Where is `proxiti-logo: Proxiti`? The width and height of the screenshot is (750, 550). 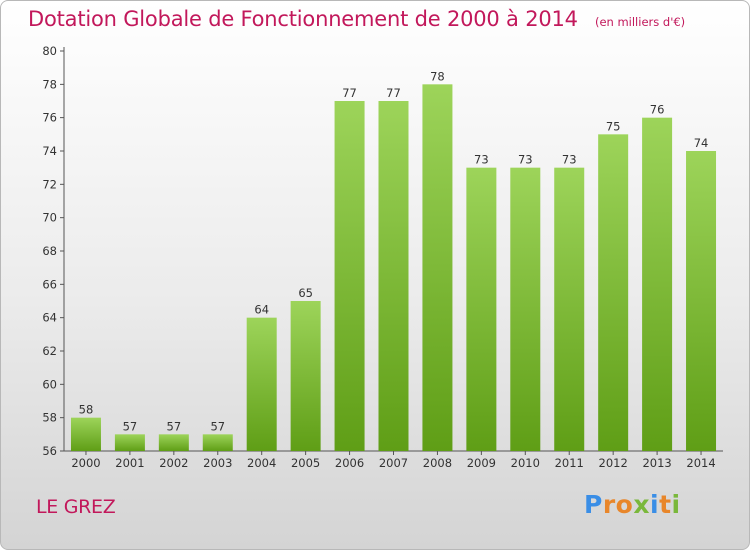 proxiti-logo: Proxiti is located at coordinates (632, 504).